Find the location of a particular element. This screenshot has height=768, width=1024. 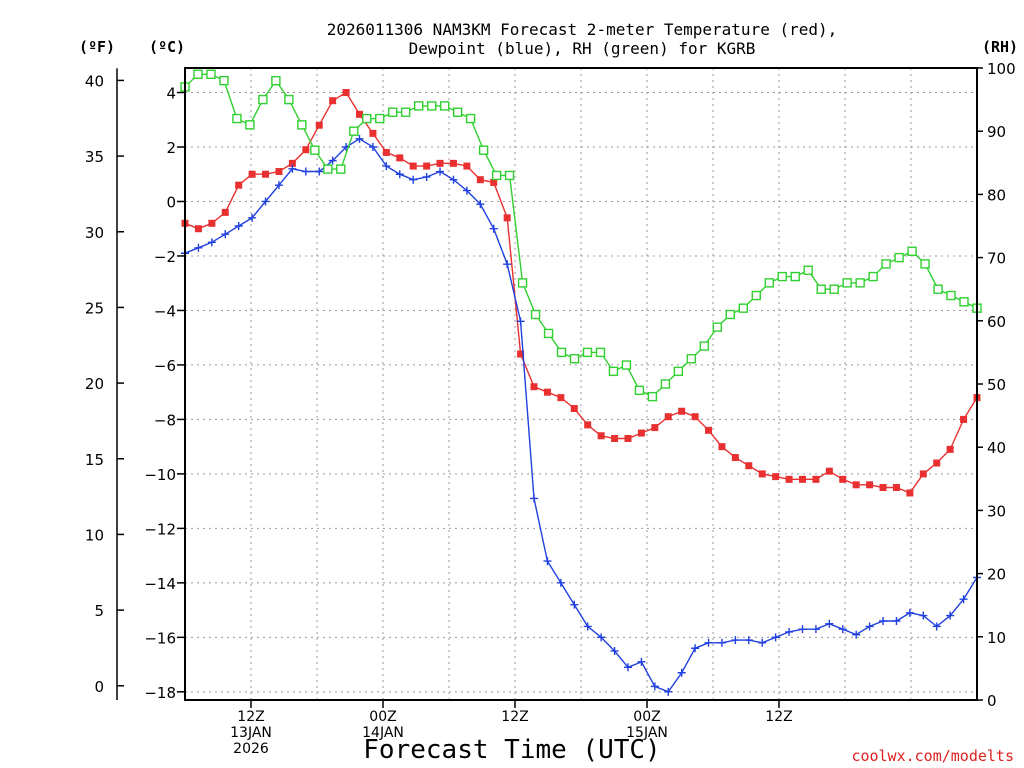

time-tick-label: 2026 is located at coordinates (251, 749).